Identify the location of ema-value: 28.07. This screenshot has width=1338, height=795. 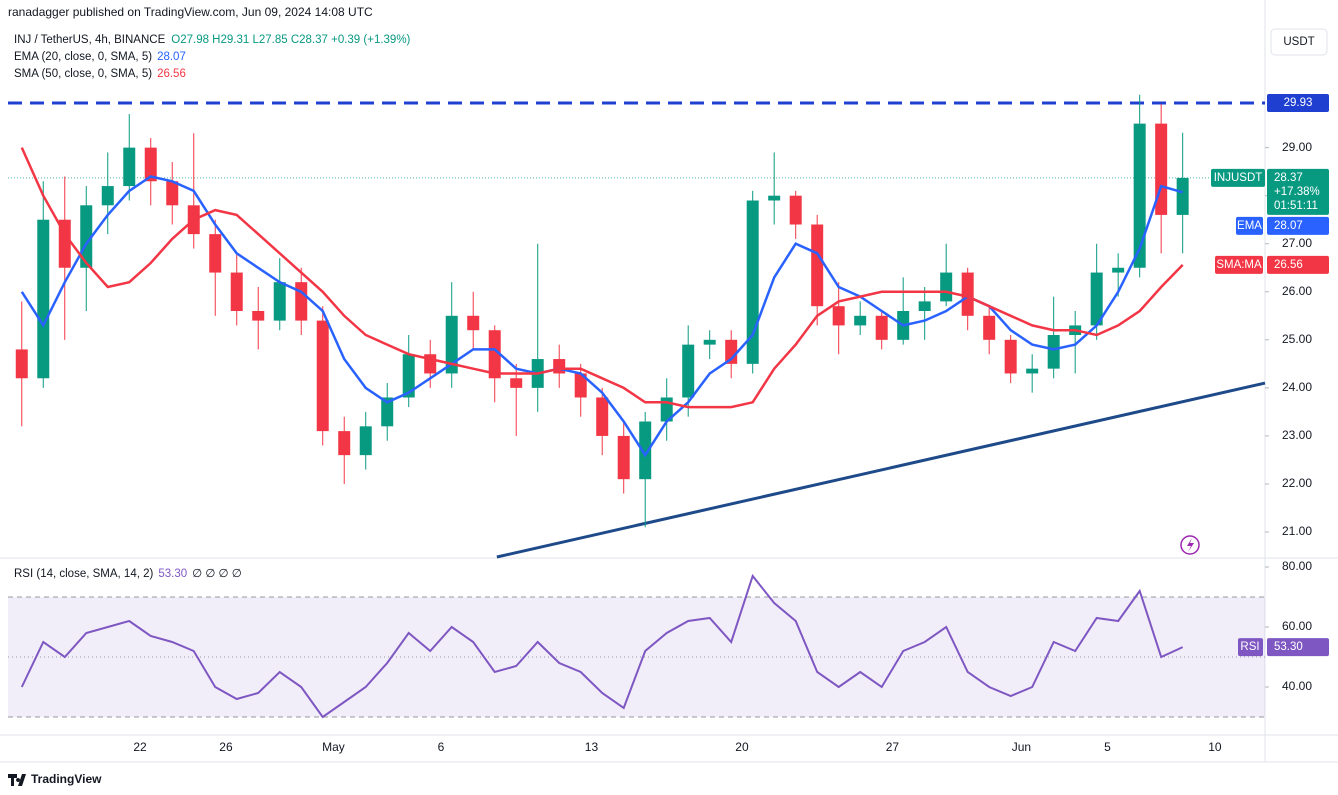
(171, 57).